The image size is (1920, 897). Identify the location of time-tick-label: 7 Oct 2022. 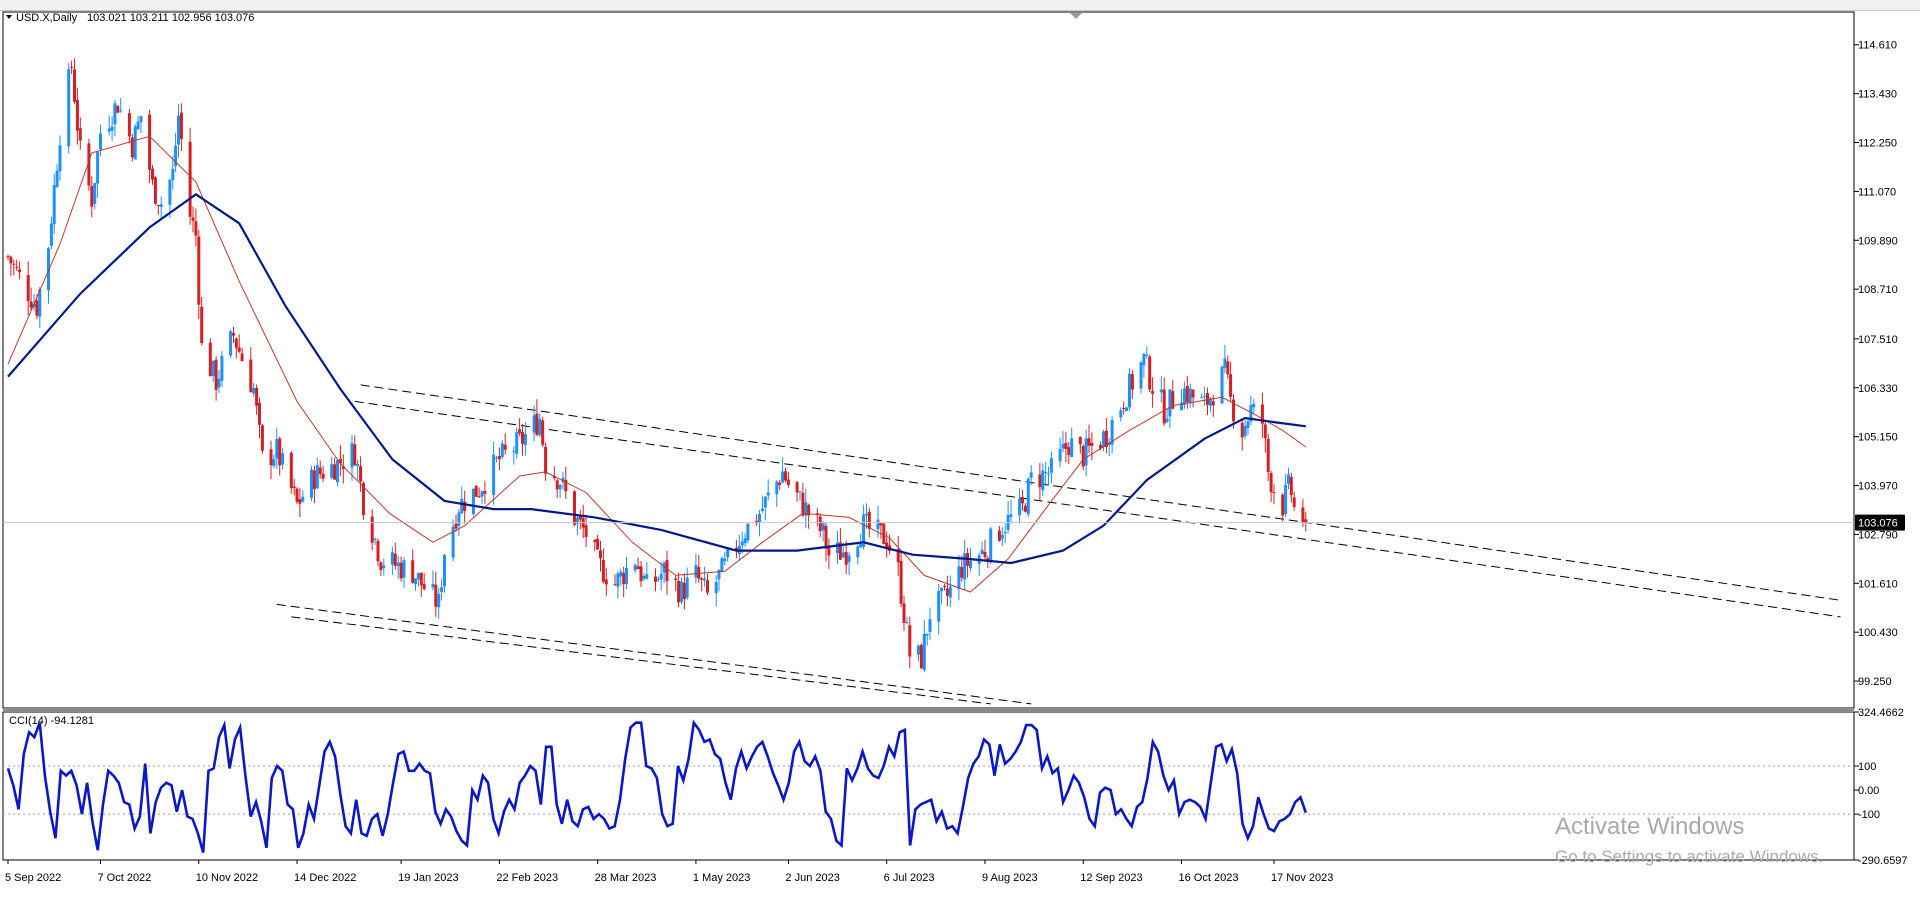
(124, 878).